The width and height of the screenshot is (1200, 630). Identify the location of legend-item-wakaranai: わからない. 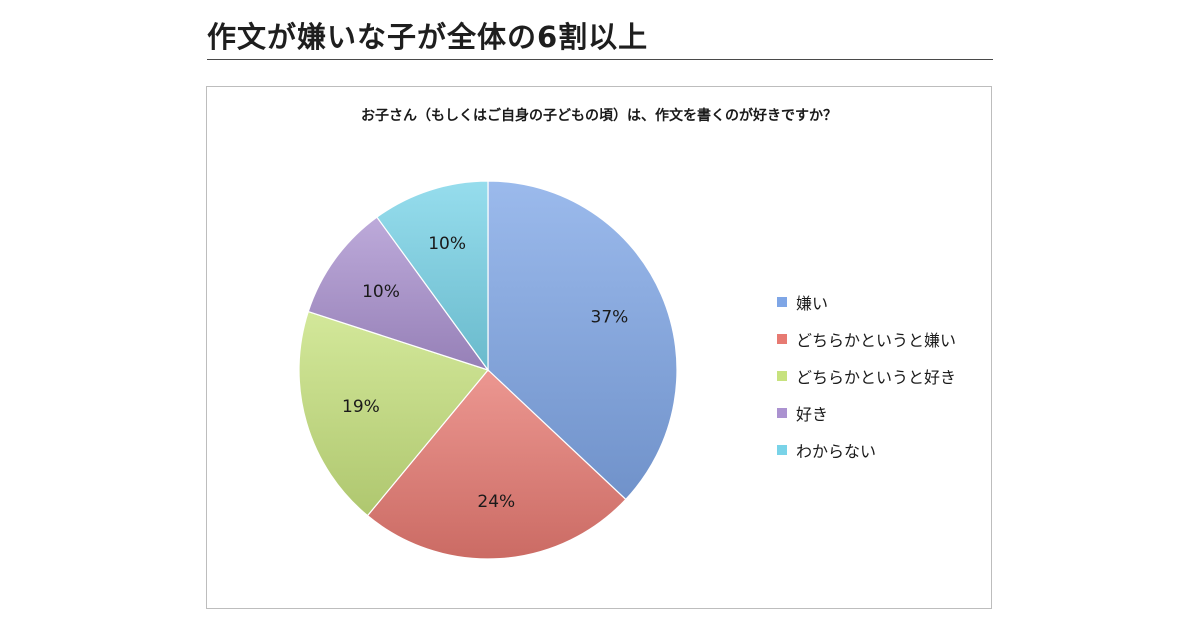
(866, 449).